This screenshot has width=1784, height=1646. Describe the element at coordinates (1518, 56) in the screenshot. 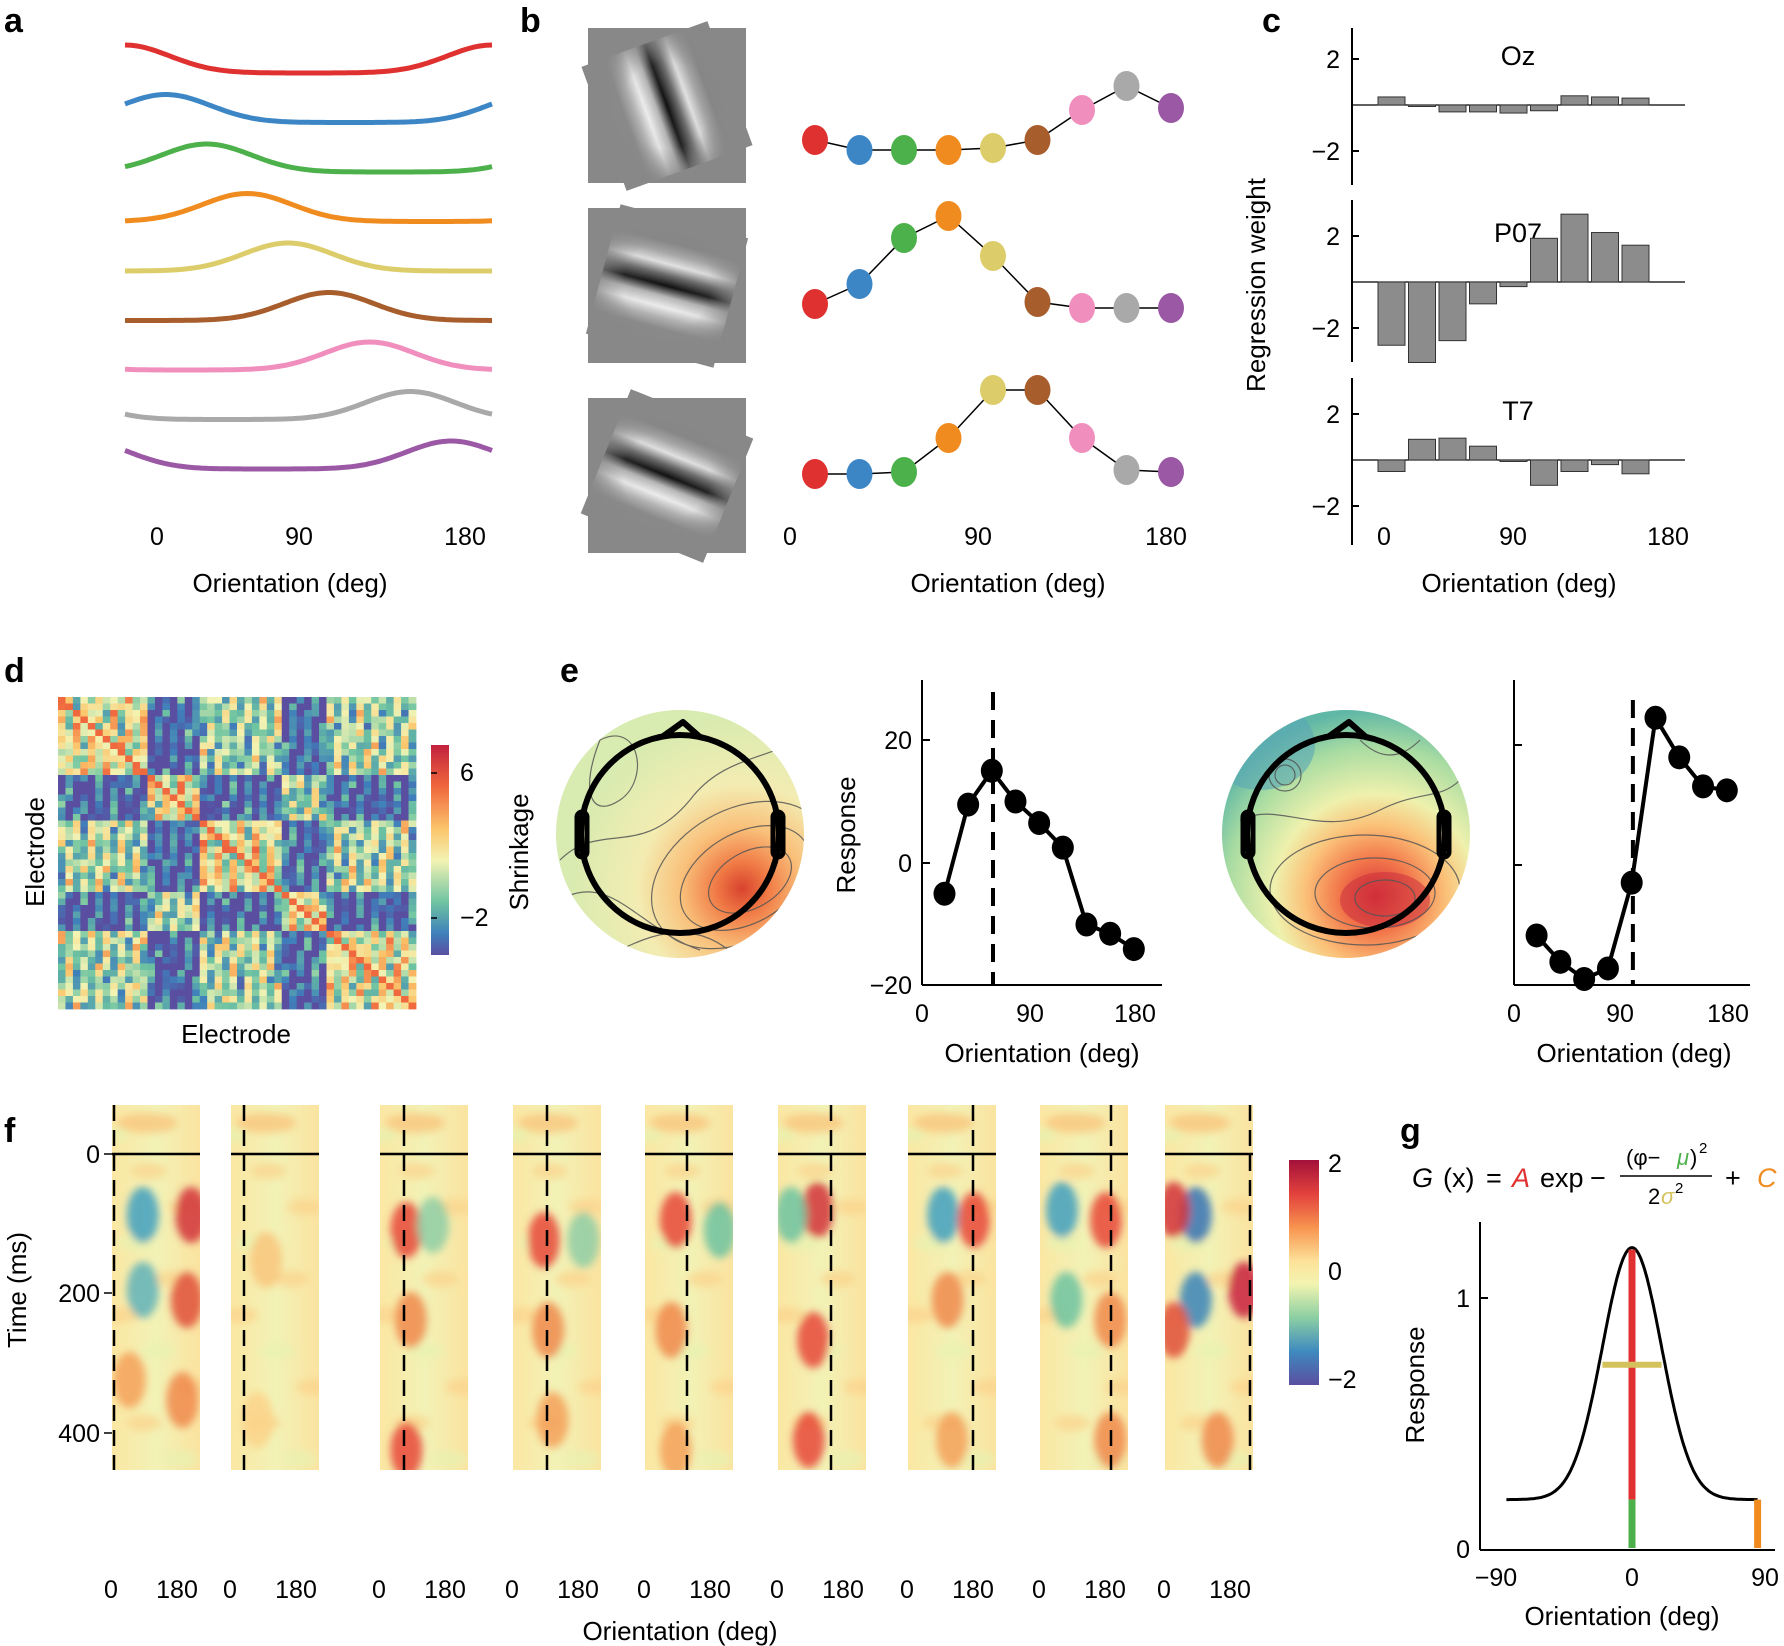

I see `c-electrode-label-0: Oz` at that location.